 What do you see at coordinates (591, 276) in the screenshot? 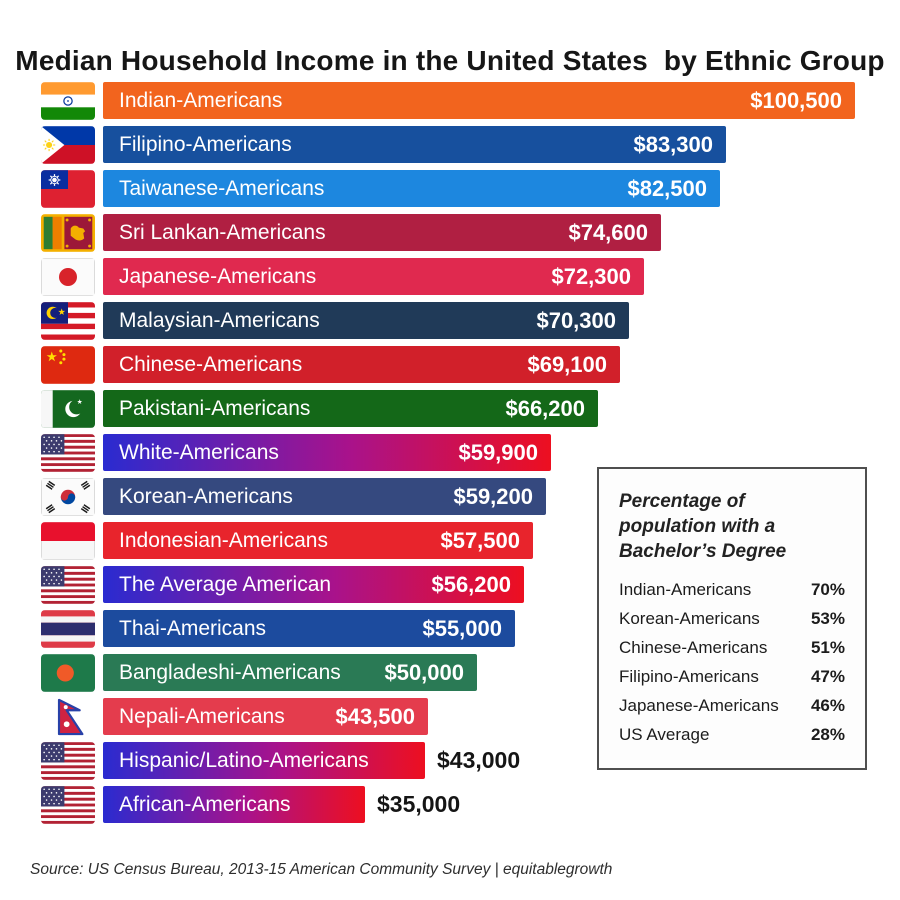
I see `bar-value: $72,300` at bounding box center [591, 276].